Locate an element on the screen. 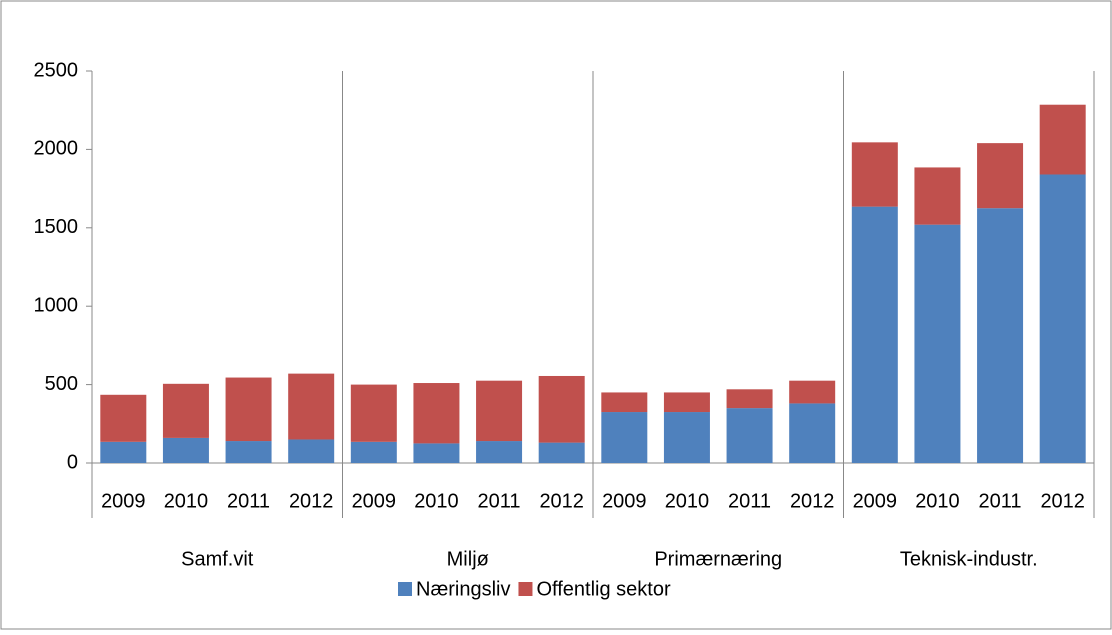 This screenshot has height=635, width=1112. y-tick-label: 1500 is located at coordinates (56, 227).